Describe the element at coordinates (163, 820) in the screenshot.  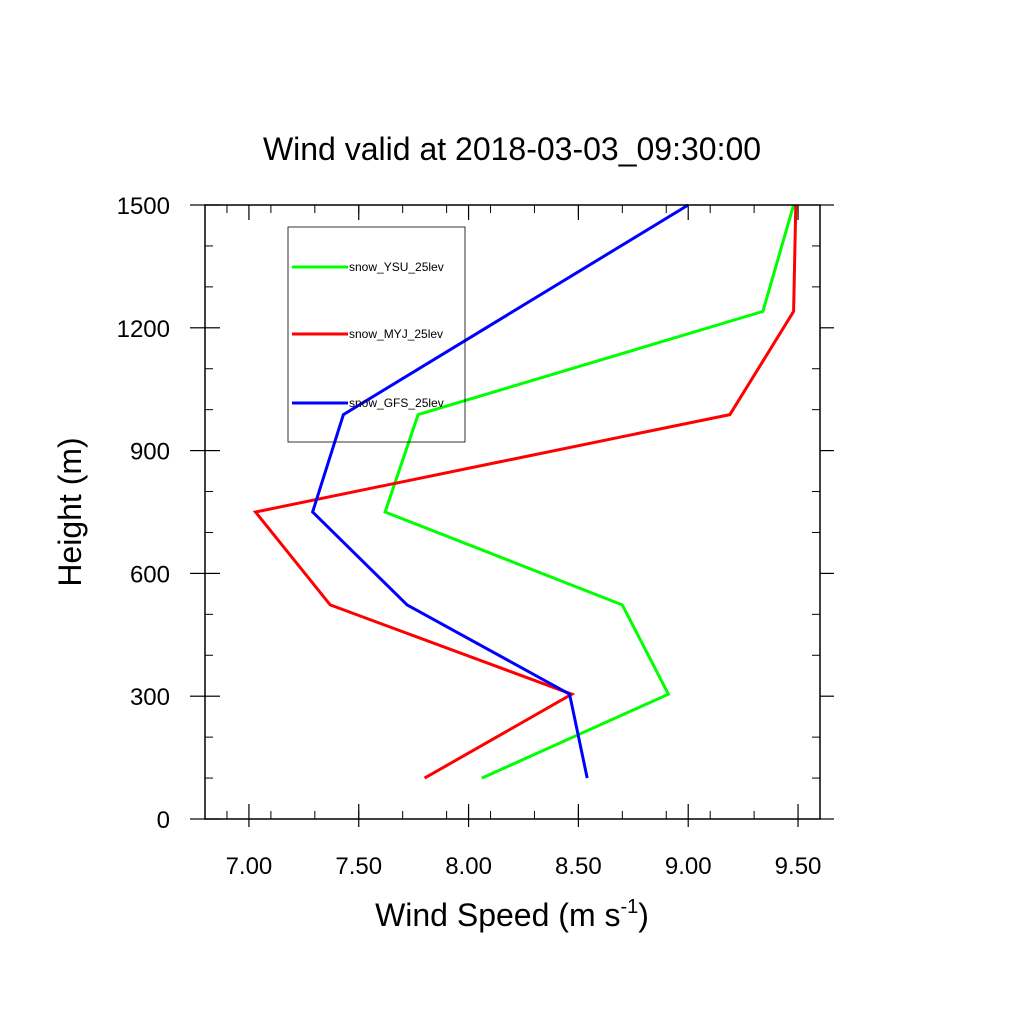
I see `y-tick-label: 0` at that location.